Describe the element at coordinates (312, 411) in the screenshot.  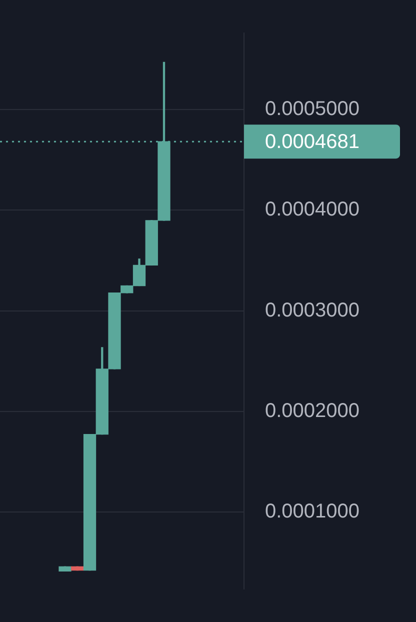
I see `y-tick-label: 0.0002000` at that location.